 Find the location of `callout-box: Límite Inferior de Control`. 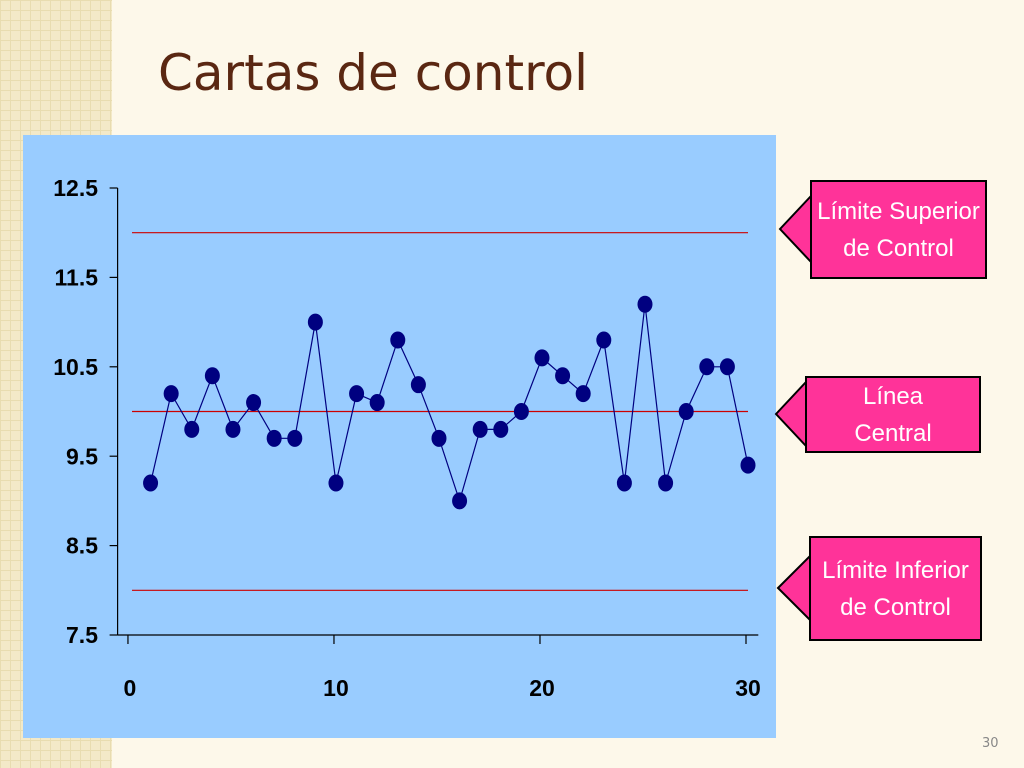

callout-box: Límite Inferior de Control is located at coordinates (895, 588).